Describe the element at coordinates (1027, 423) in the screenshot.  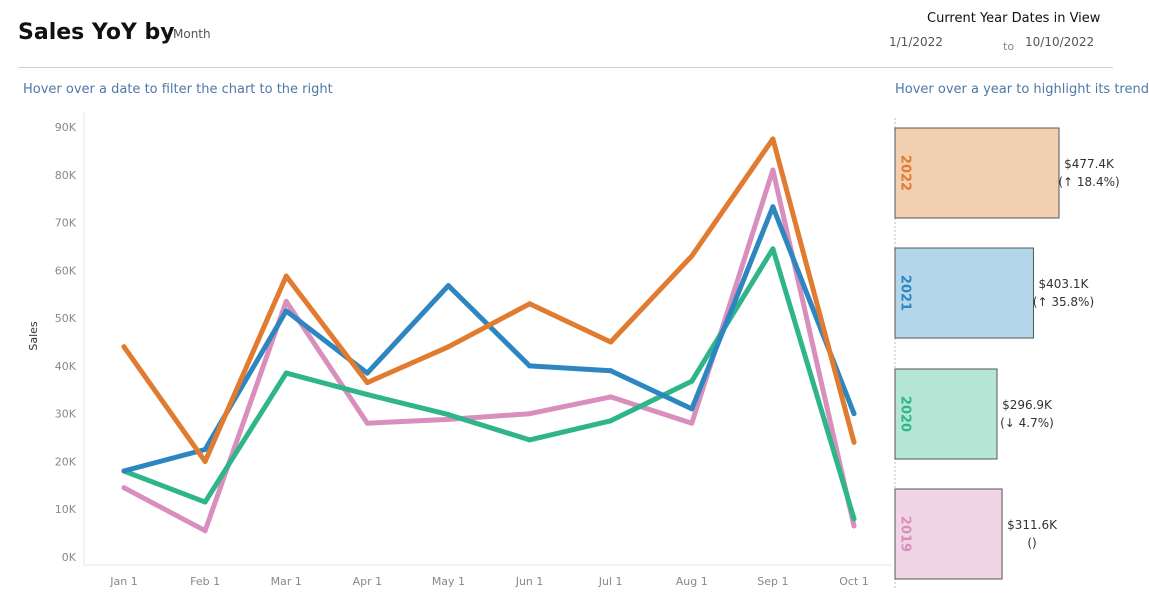
I see `bar-change-label: (↓ 4.7%)` at that location.